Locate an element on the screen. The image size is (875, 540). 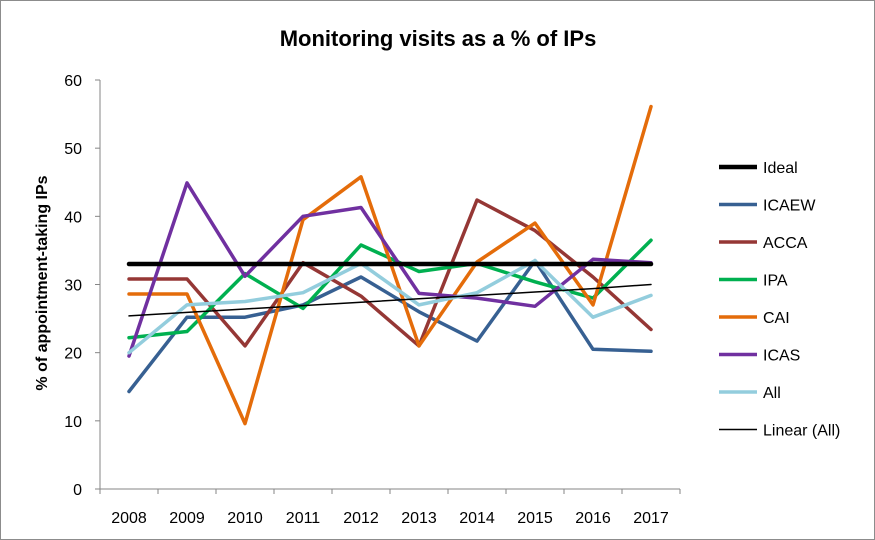
series-line-all is located at coordinates (390, 306).